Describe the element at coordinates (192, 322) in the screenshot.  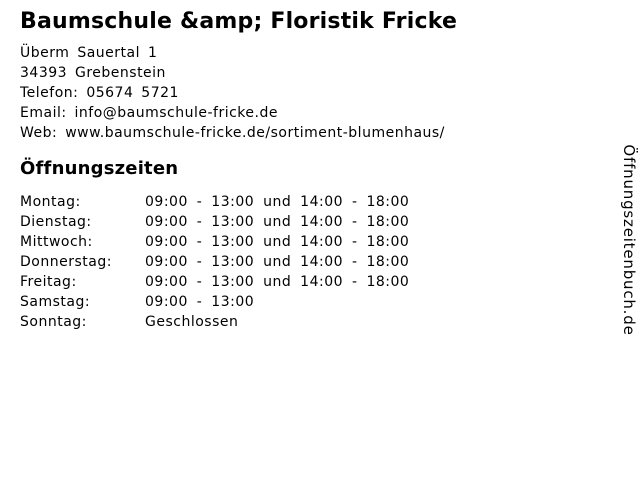
I see `time-value: Geschlossen` at that location.